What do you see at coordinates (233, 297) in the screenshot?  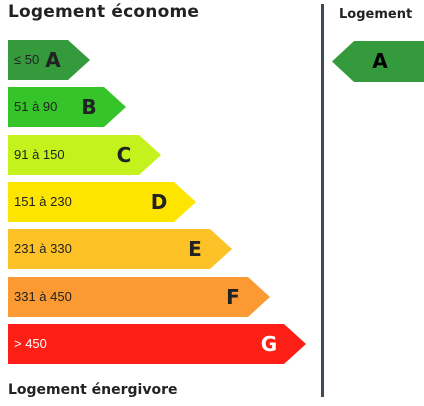 I see `rating-letter-f: F` at bounding box center [233, 297].